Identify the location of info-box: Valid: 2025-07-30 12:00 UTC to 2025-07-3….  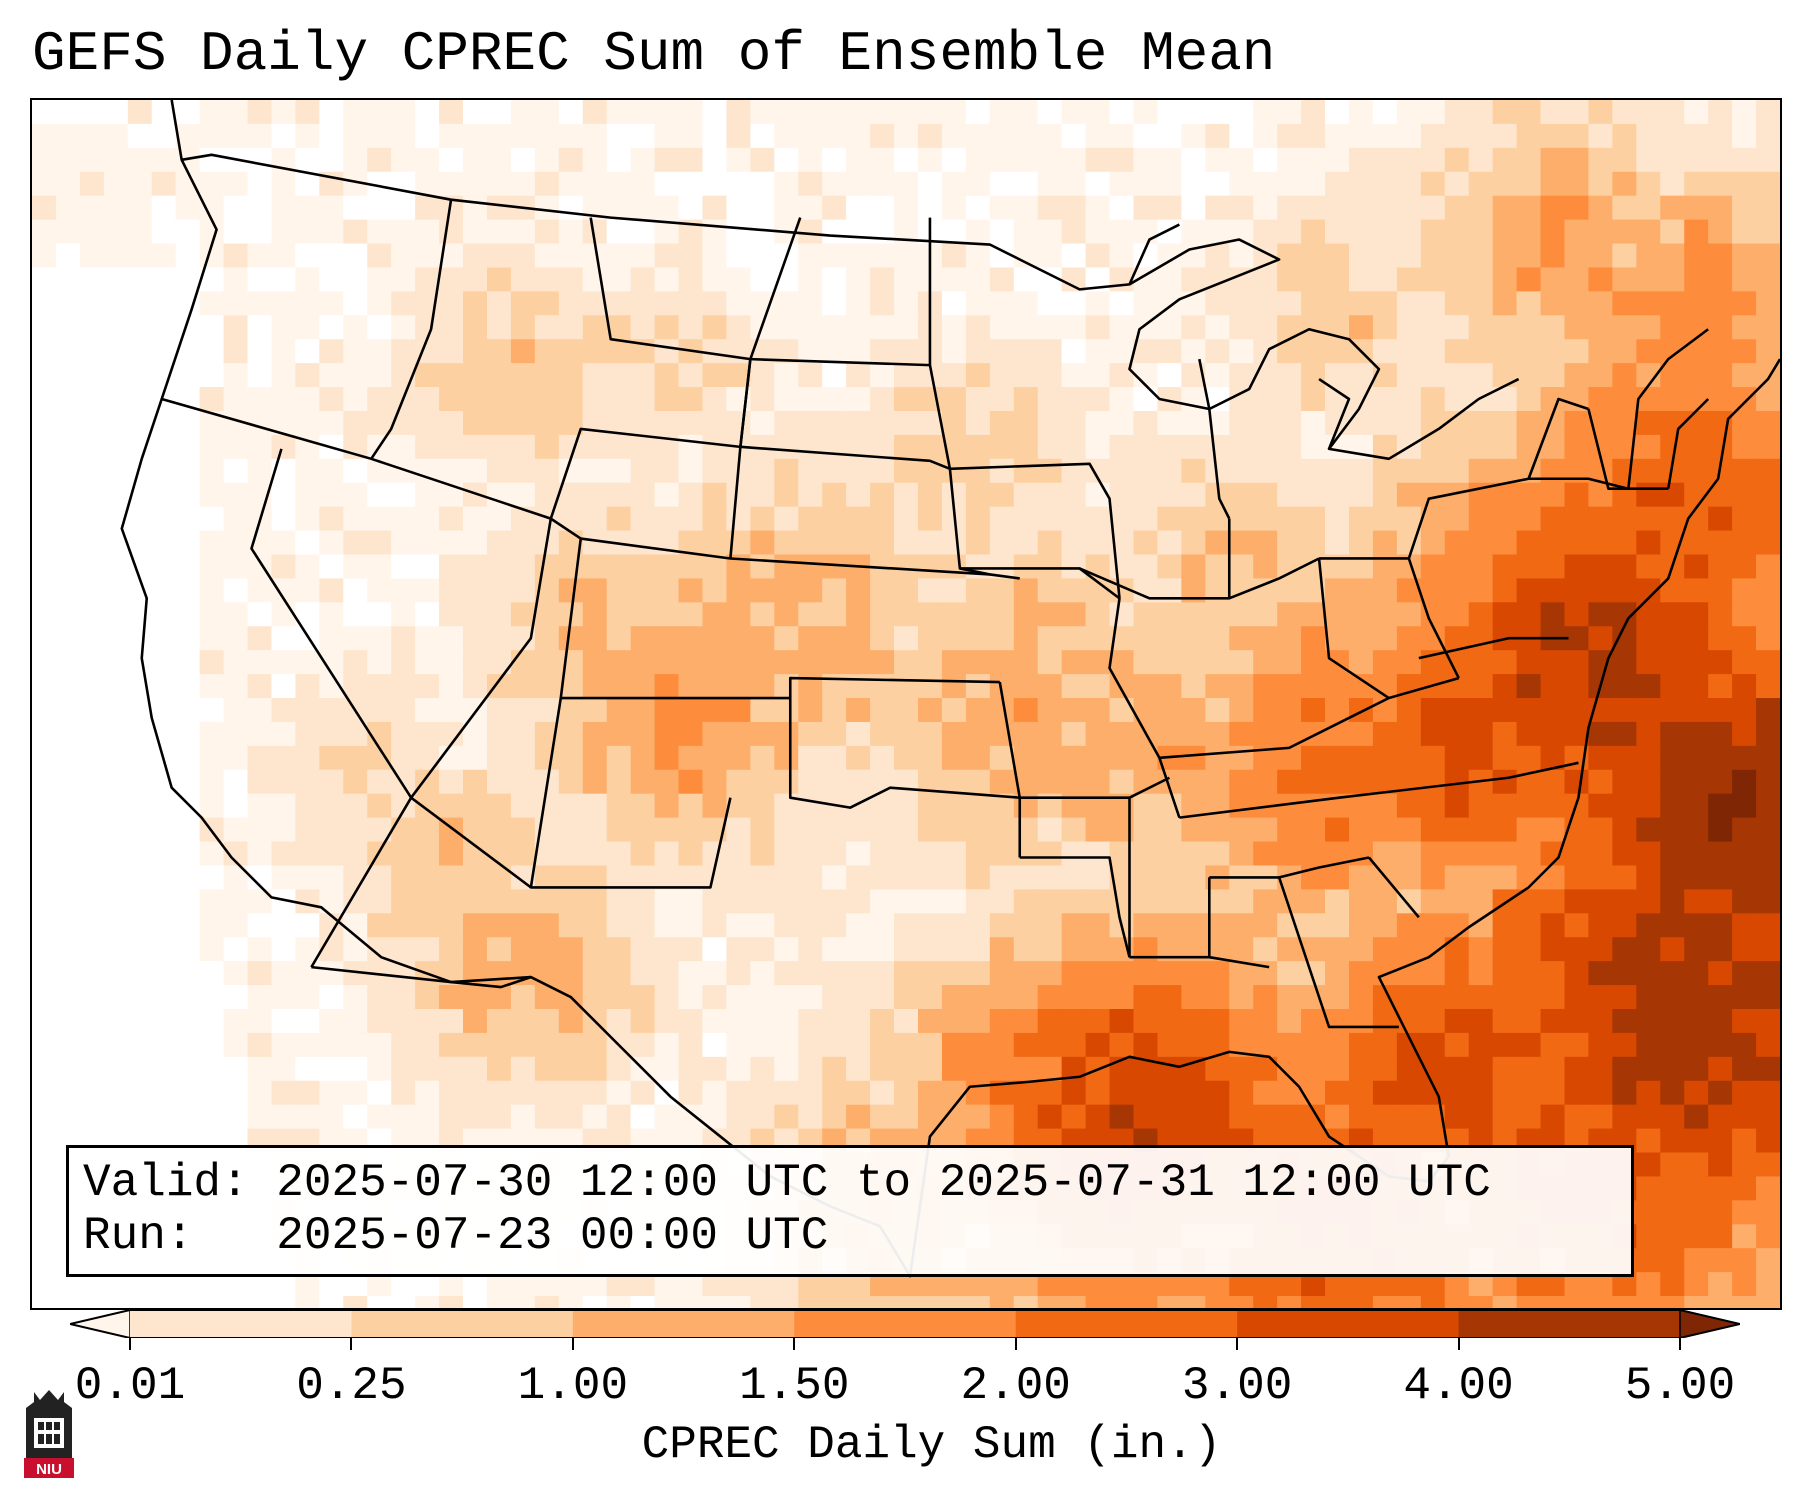
(850, 1211).